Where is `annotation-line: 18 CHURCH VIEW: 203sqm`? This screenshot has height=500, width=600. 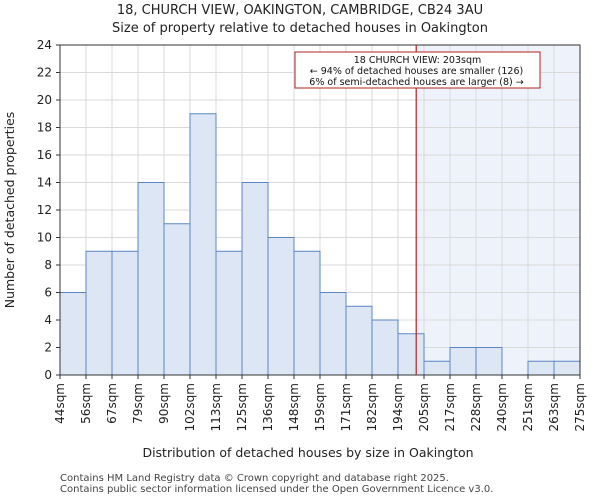 annotation-line: 18 CHURCH VIEW: 203sqm is located at coordinates (418, 60).